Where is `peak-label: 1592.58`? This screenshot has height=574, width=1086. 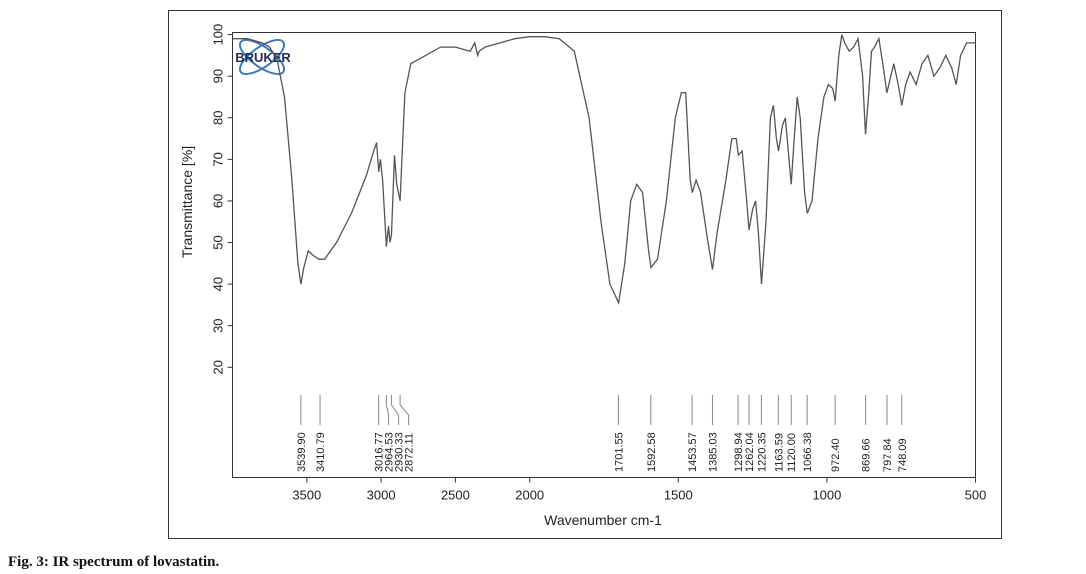
peak-label: 1592.58 is located at coordinates (652, 452).